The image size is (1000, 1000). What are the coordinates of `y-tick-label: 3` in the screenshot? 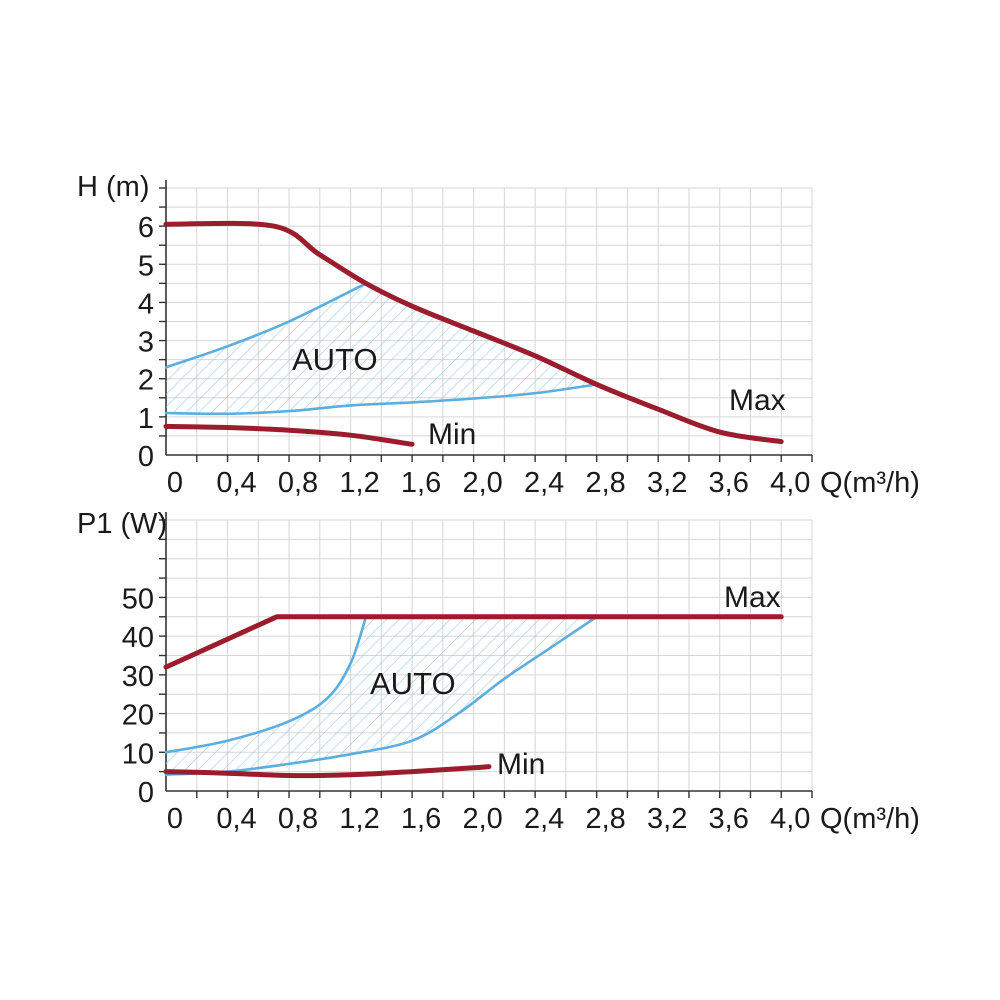 It's located at (146, 343).